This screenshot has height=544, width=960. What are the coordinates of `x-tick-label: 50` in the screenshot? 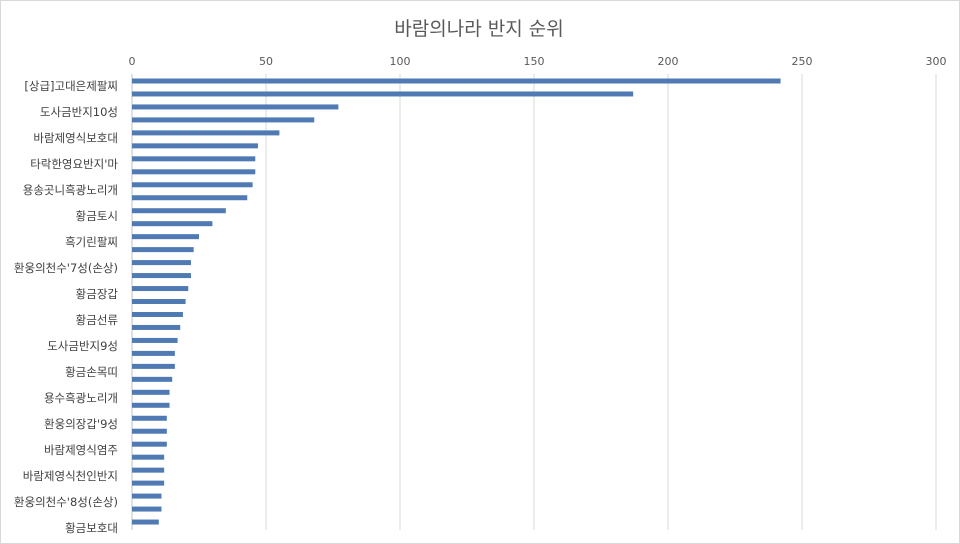 It's located at (266, 61).